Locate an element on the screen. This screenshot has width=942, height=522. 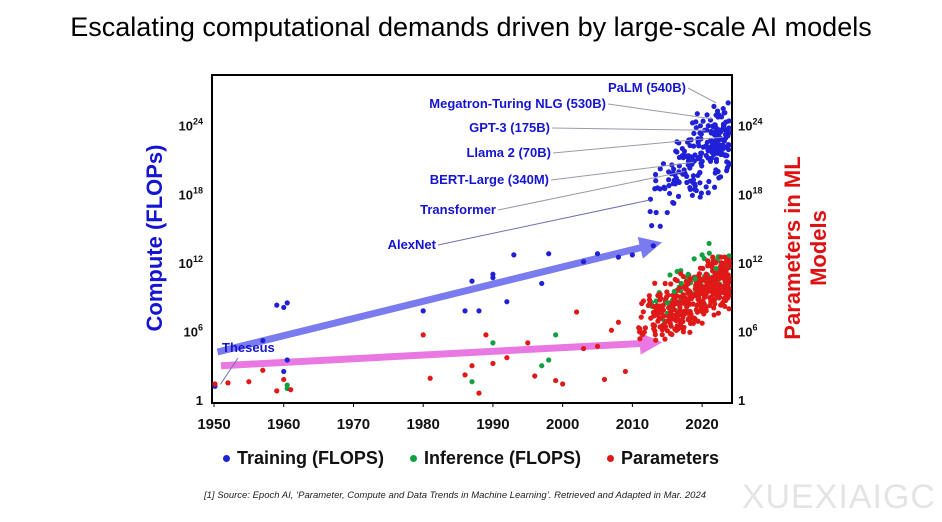
x-tick-label: 1960 is located at coordinates (283, 424).